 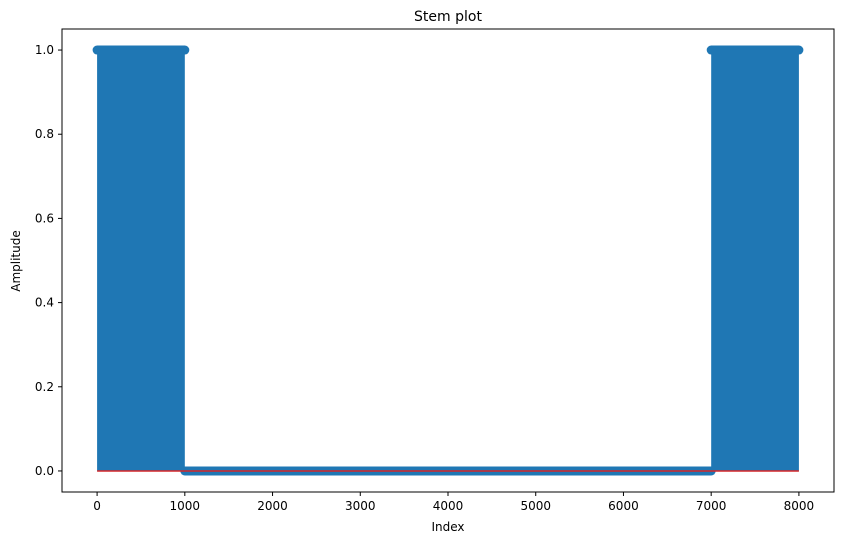 What do you see at coordinates (447, 527) in the screenshot?
I see `x-axis-label: Index` at bounding box center [447, 527].